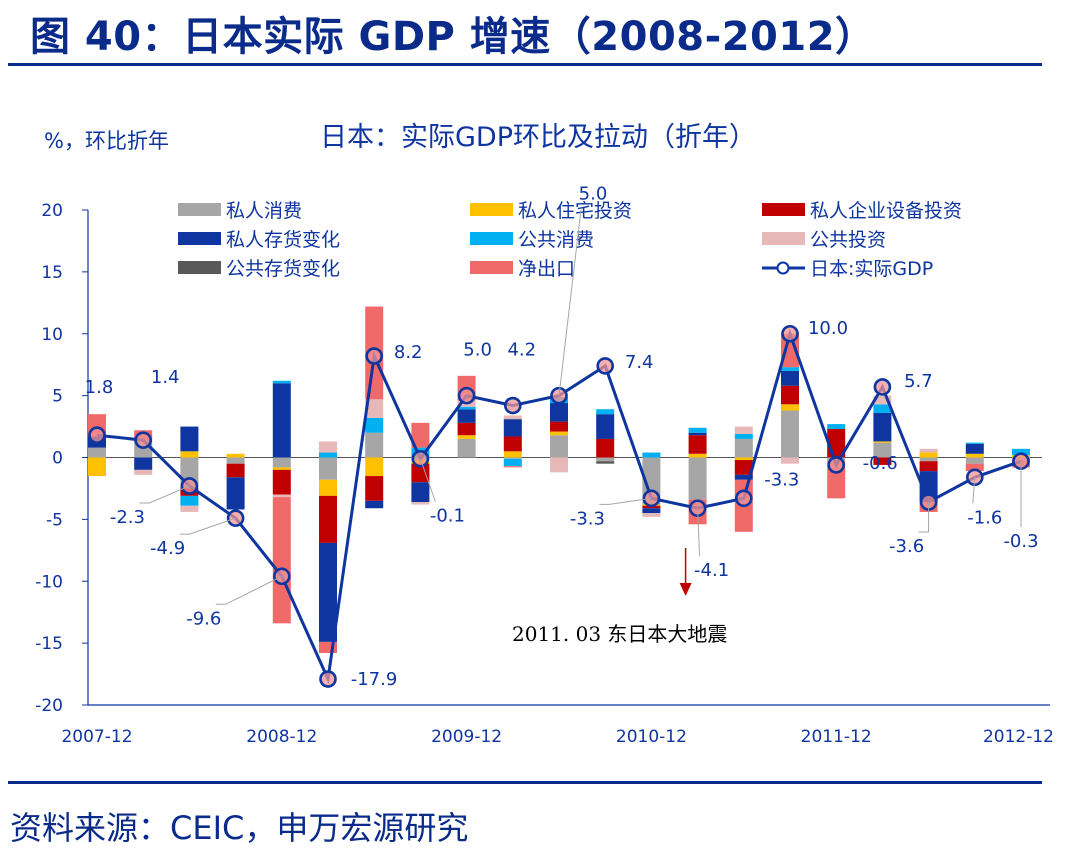  Describe the element at coordinates (918, 381) in the screenshot. I see `gdp-value-label: 5.7` at that location.